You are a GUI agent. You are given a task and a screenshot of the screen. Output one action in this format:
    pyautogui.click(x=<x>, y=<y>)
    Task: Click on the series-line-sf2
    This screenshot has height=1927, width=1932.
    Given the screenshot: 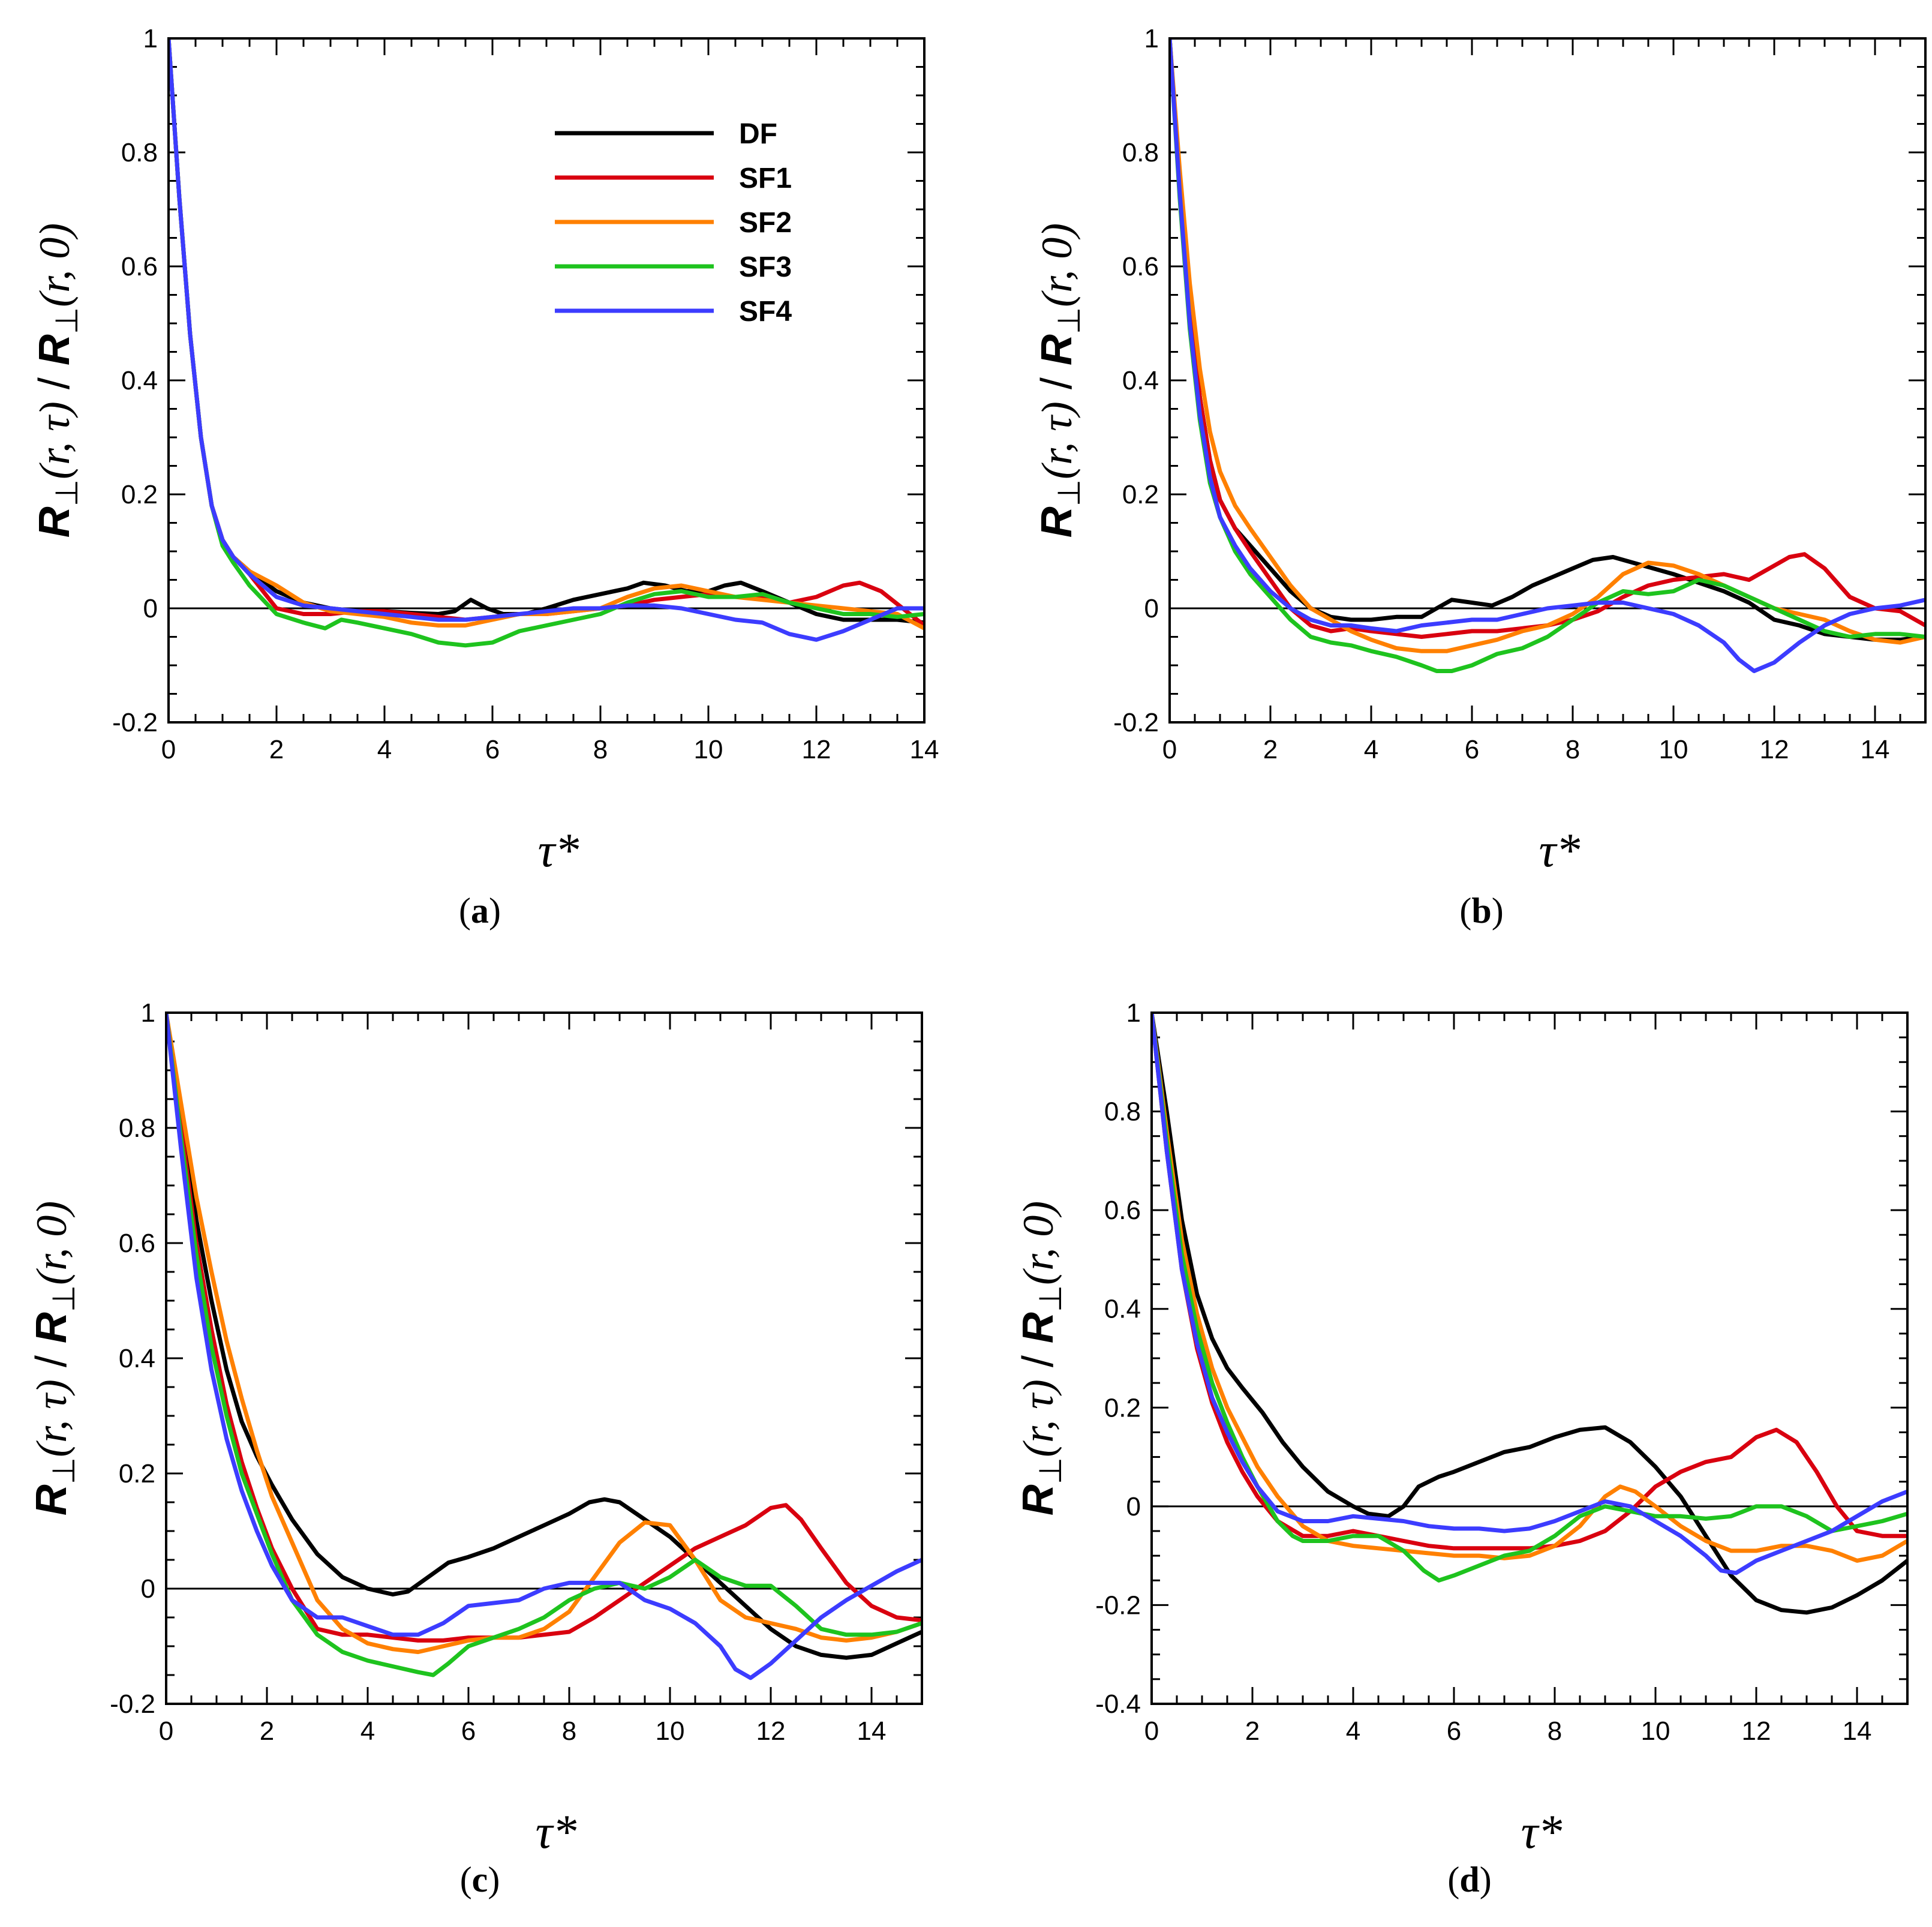 What is the action you would take?
    pyautogui.click(x=544, y=1334)
    